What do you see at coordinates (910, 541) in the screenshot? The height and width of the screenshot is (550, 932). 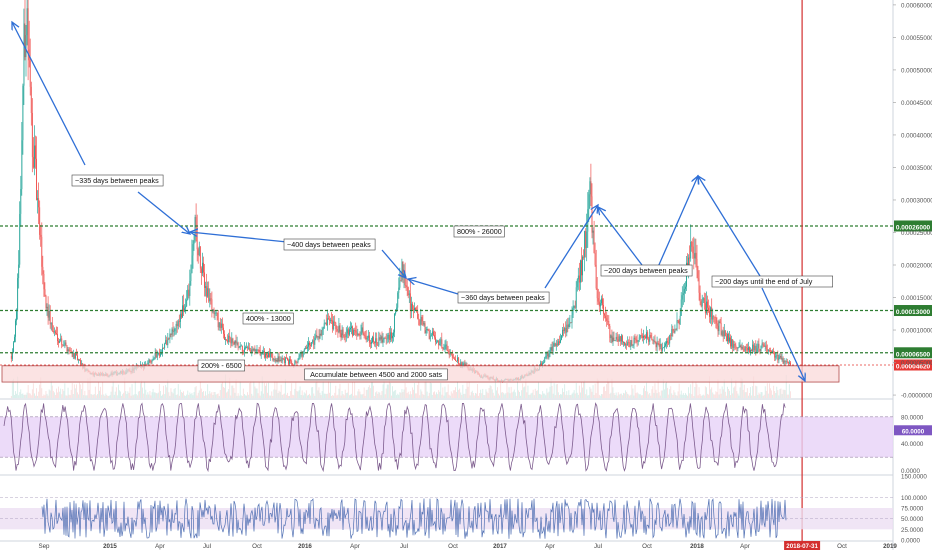 I see `oscillator-2-axis-tick: 0.0000` at bounding box center [910, 541].